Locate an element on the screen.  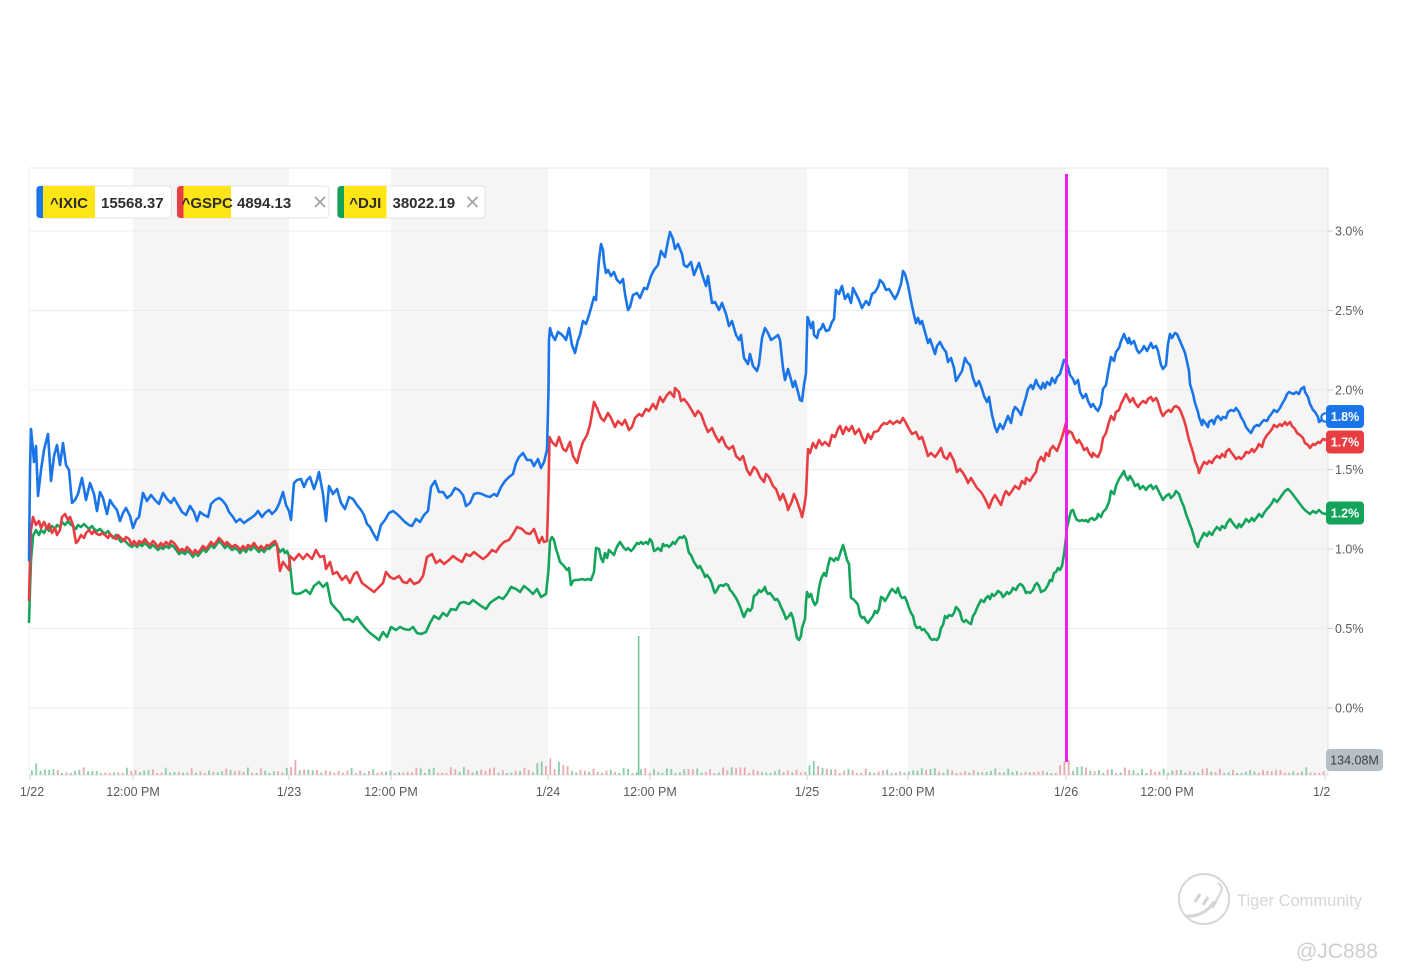
svg-text: 1.5% is located at coordinates (1349, 470).